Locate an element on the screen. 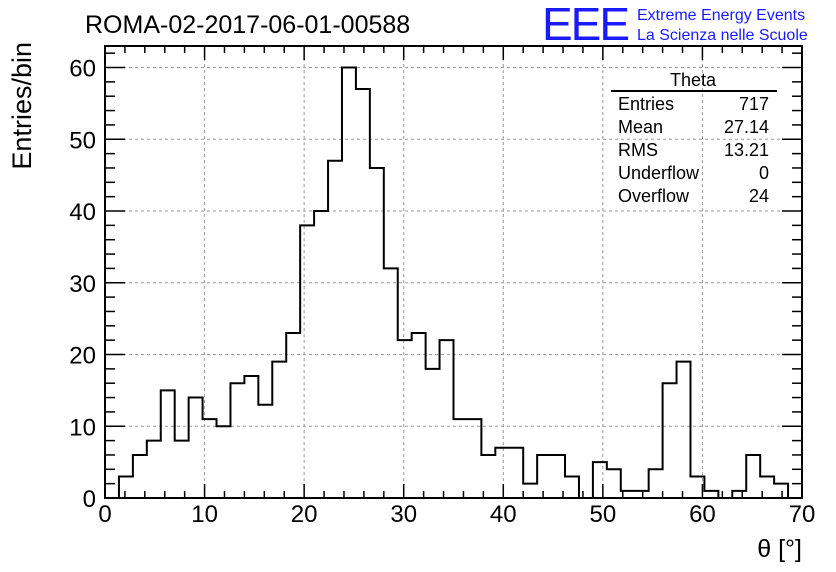 The height and width of the screenshot is (572, 836). y-tick-label: 20 is located at coordinates (82, 356).